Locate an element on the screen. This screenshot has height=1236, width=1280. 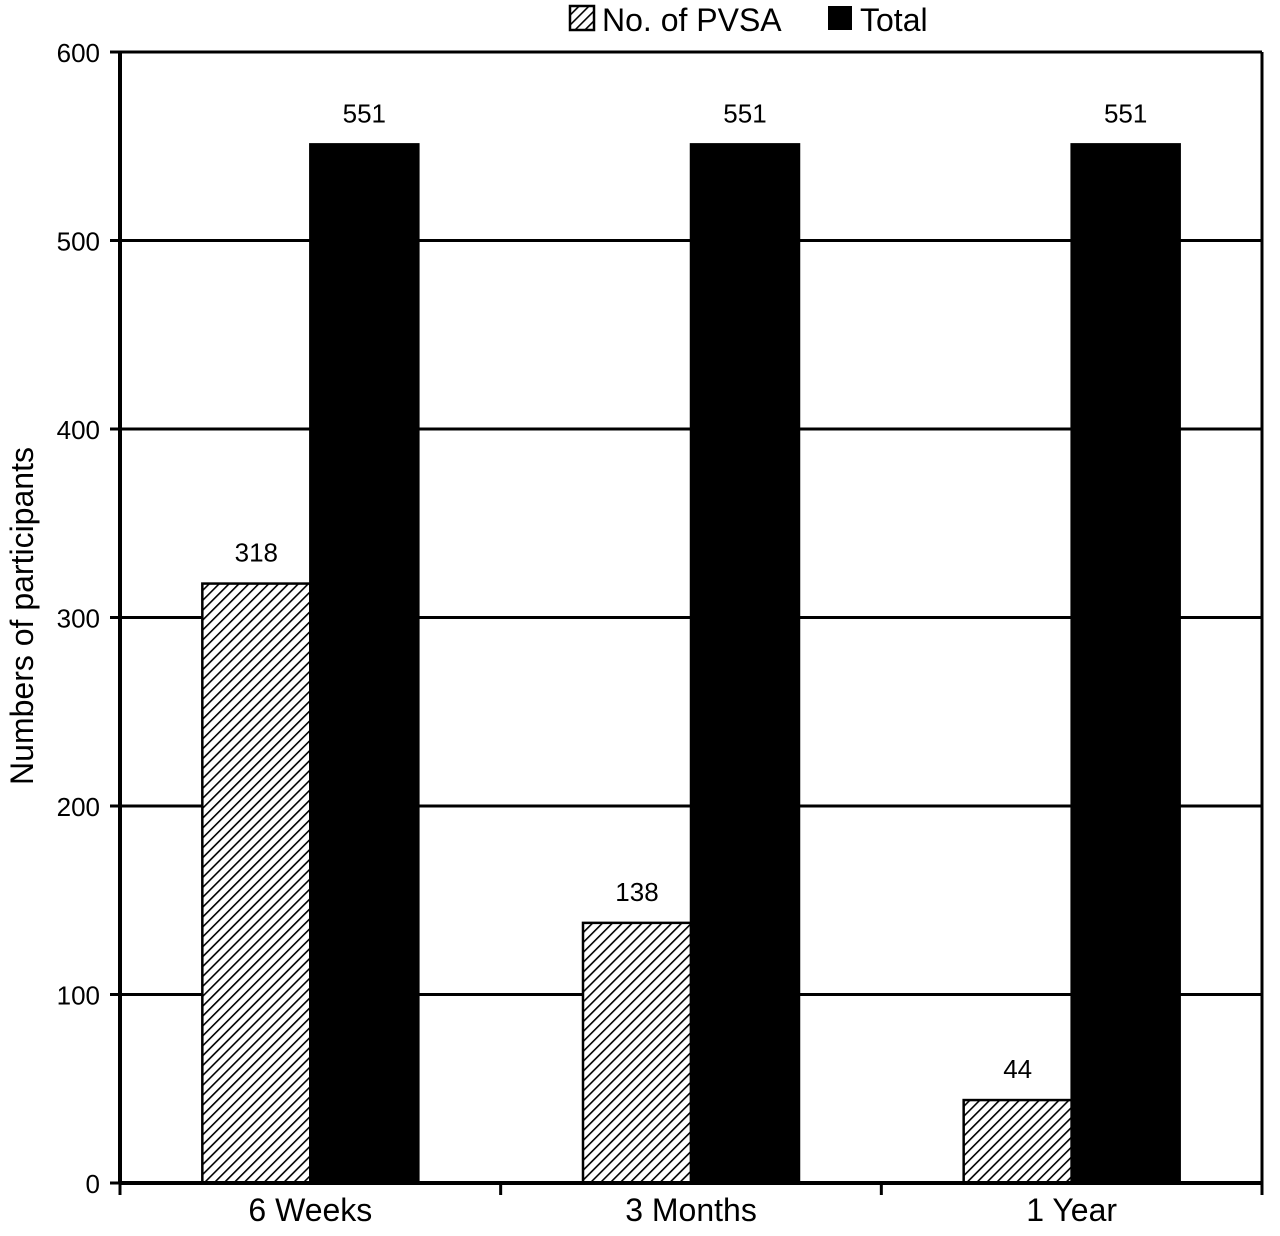
data-label: 318 is located at coordinates (256, 553).